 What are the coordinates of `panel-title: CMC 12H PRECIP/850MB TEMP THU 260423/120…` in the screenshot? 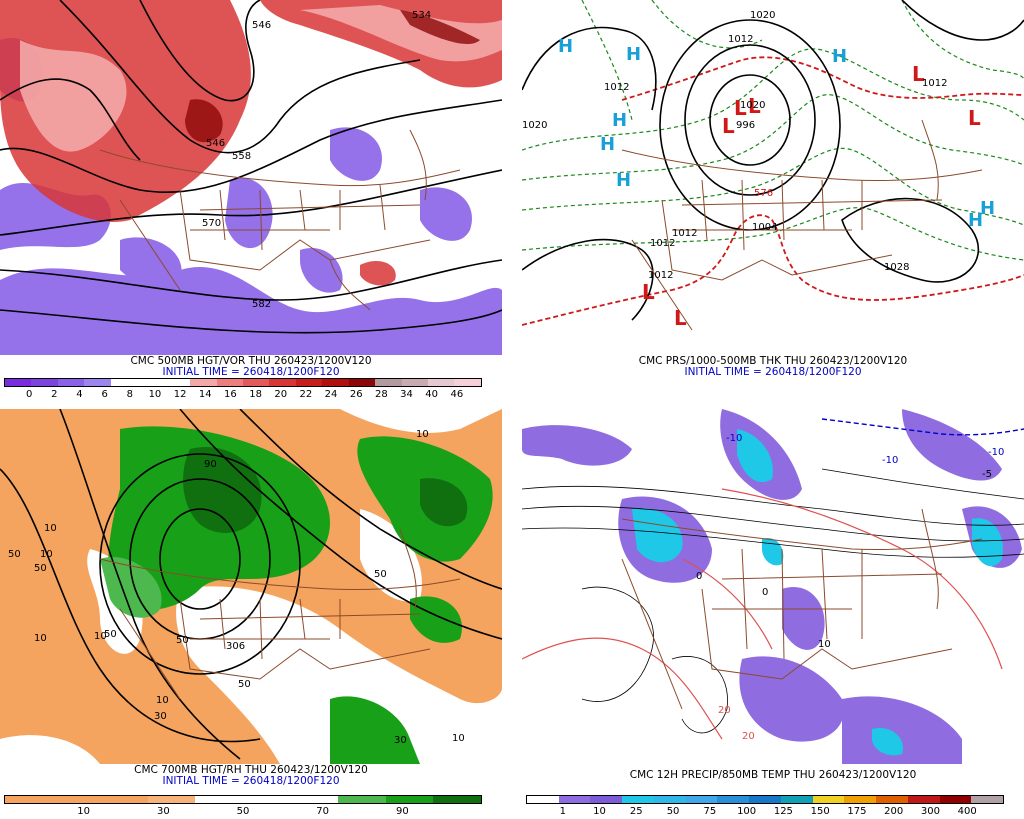 It's located at (773, 775).